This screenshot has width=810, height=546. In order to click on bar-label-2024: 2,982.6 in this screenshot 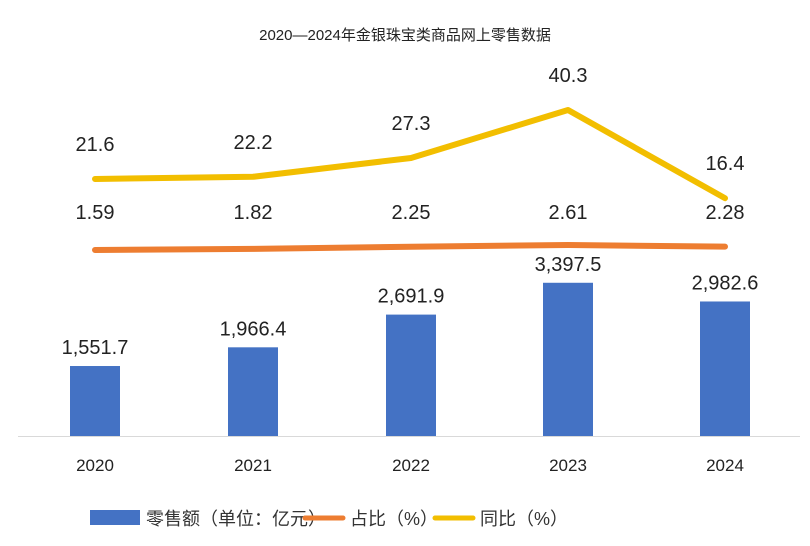, I will do `click(725, 283)`.